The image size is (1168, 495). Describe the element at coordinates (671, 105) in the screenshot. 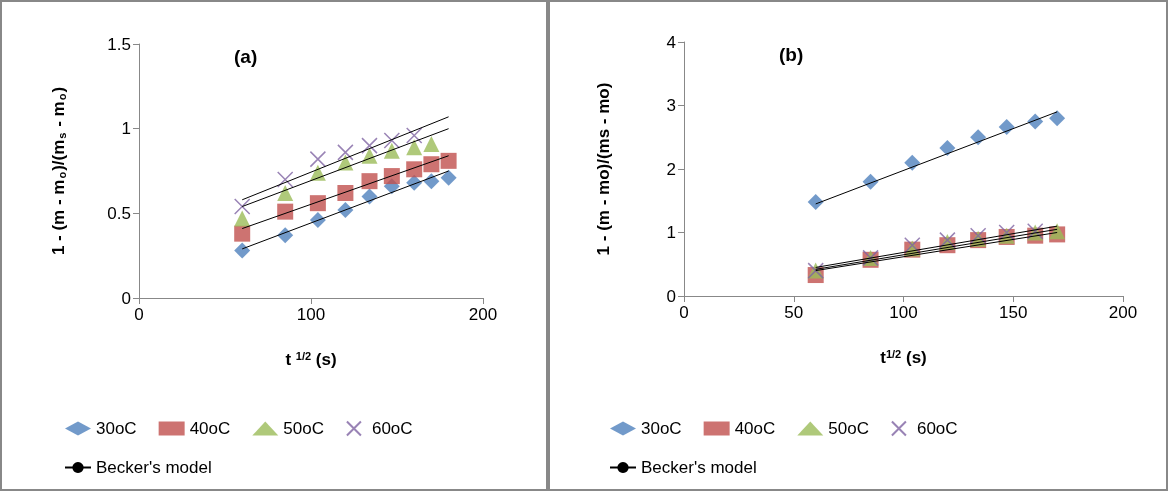

I see `y-tick-label: 3` at that location.